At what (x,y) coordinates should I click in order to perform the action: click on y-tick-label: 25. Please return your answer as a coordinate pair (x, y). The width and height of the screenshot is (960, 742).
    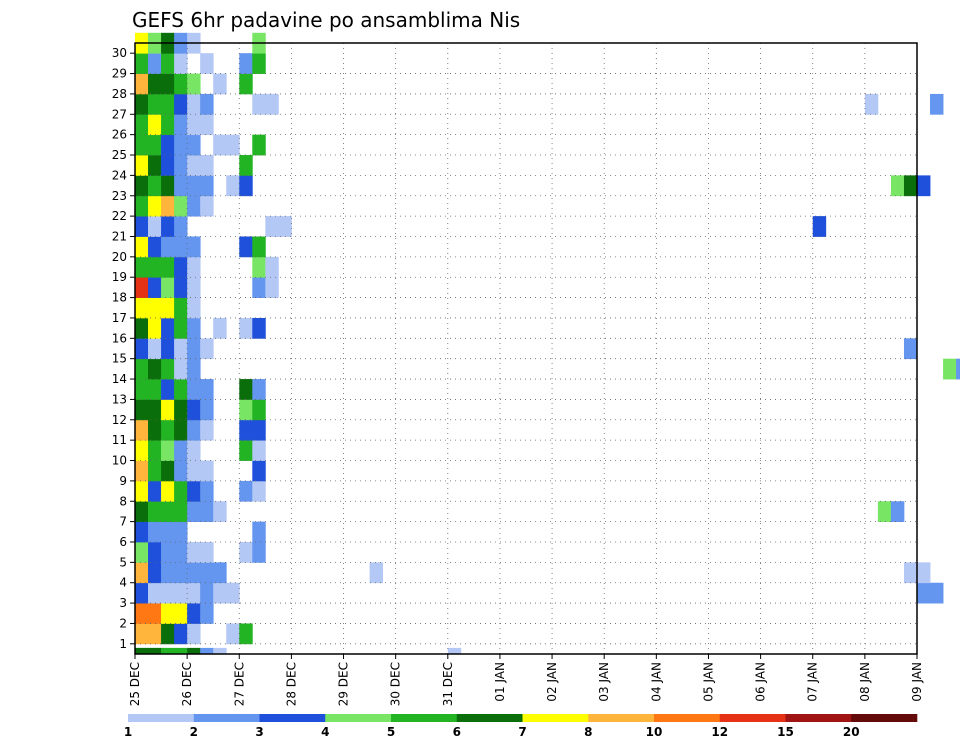
    Looking at the image, I should click on (119, 155).